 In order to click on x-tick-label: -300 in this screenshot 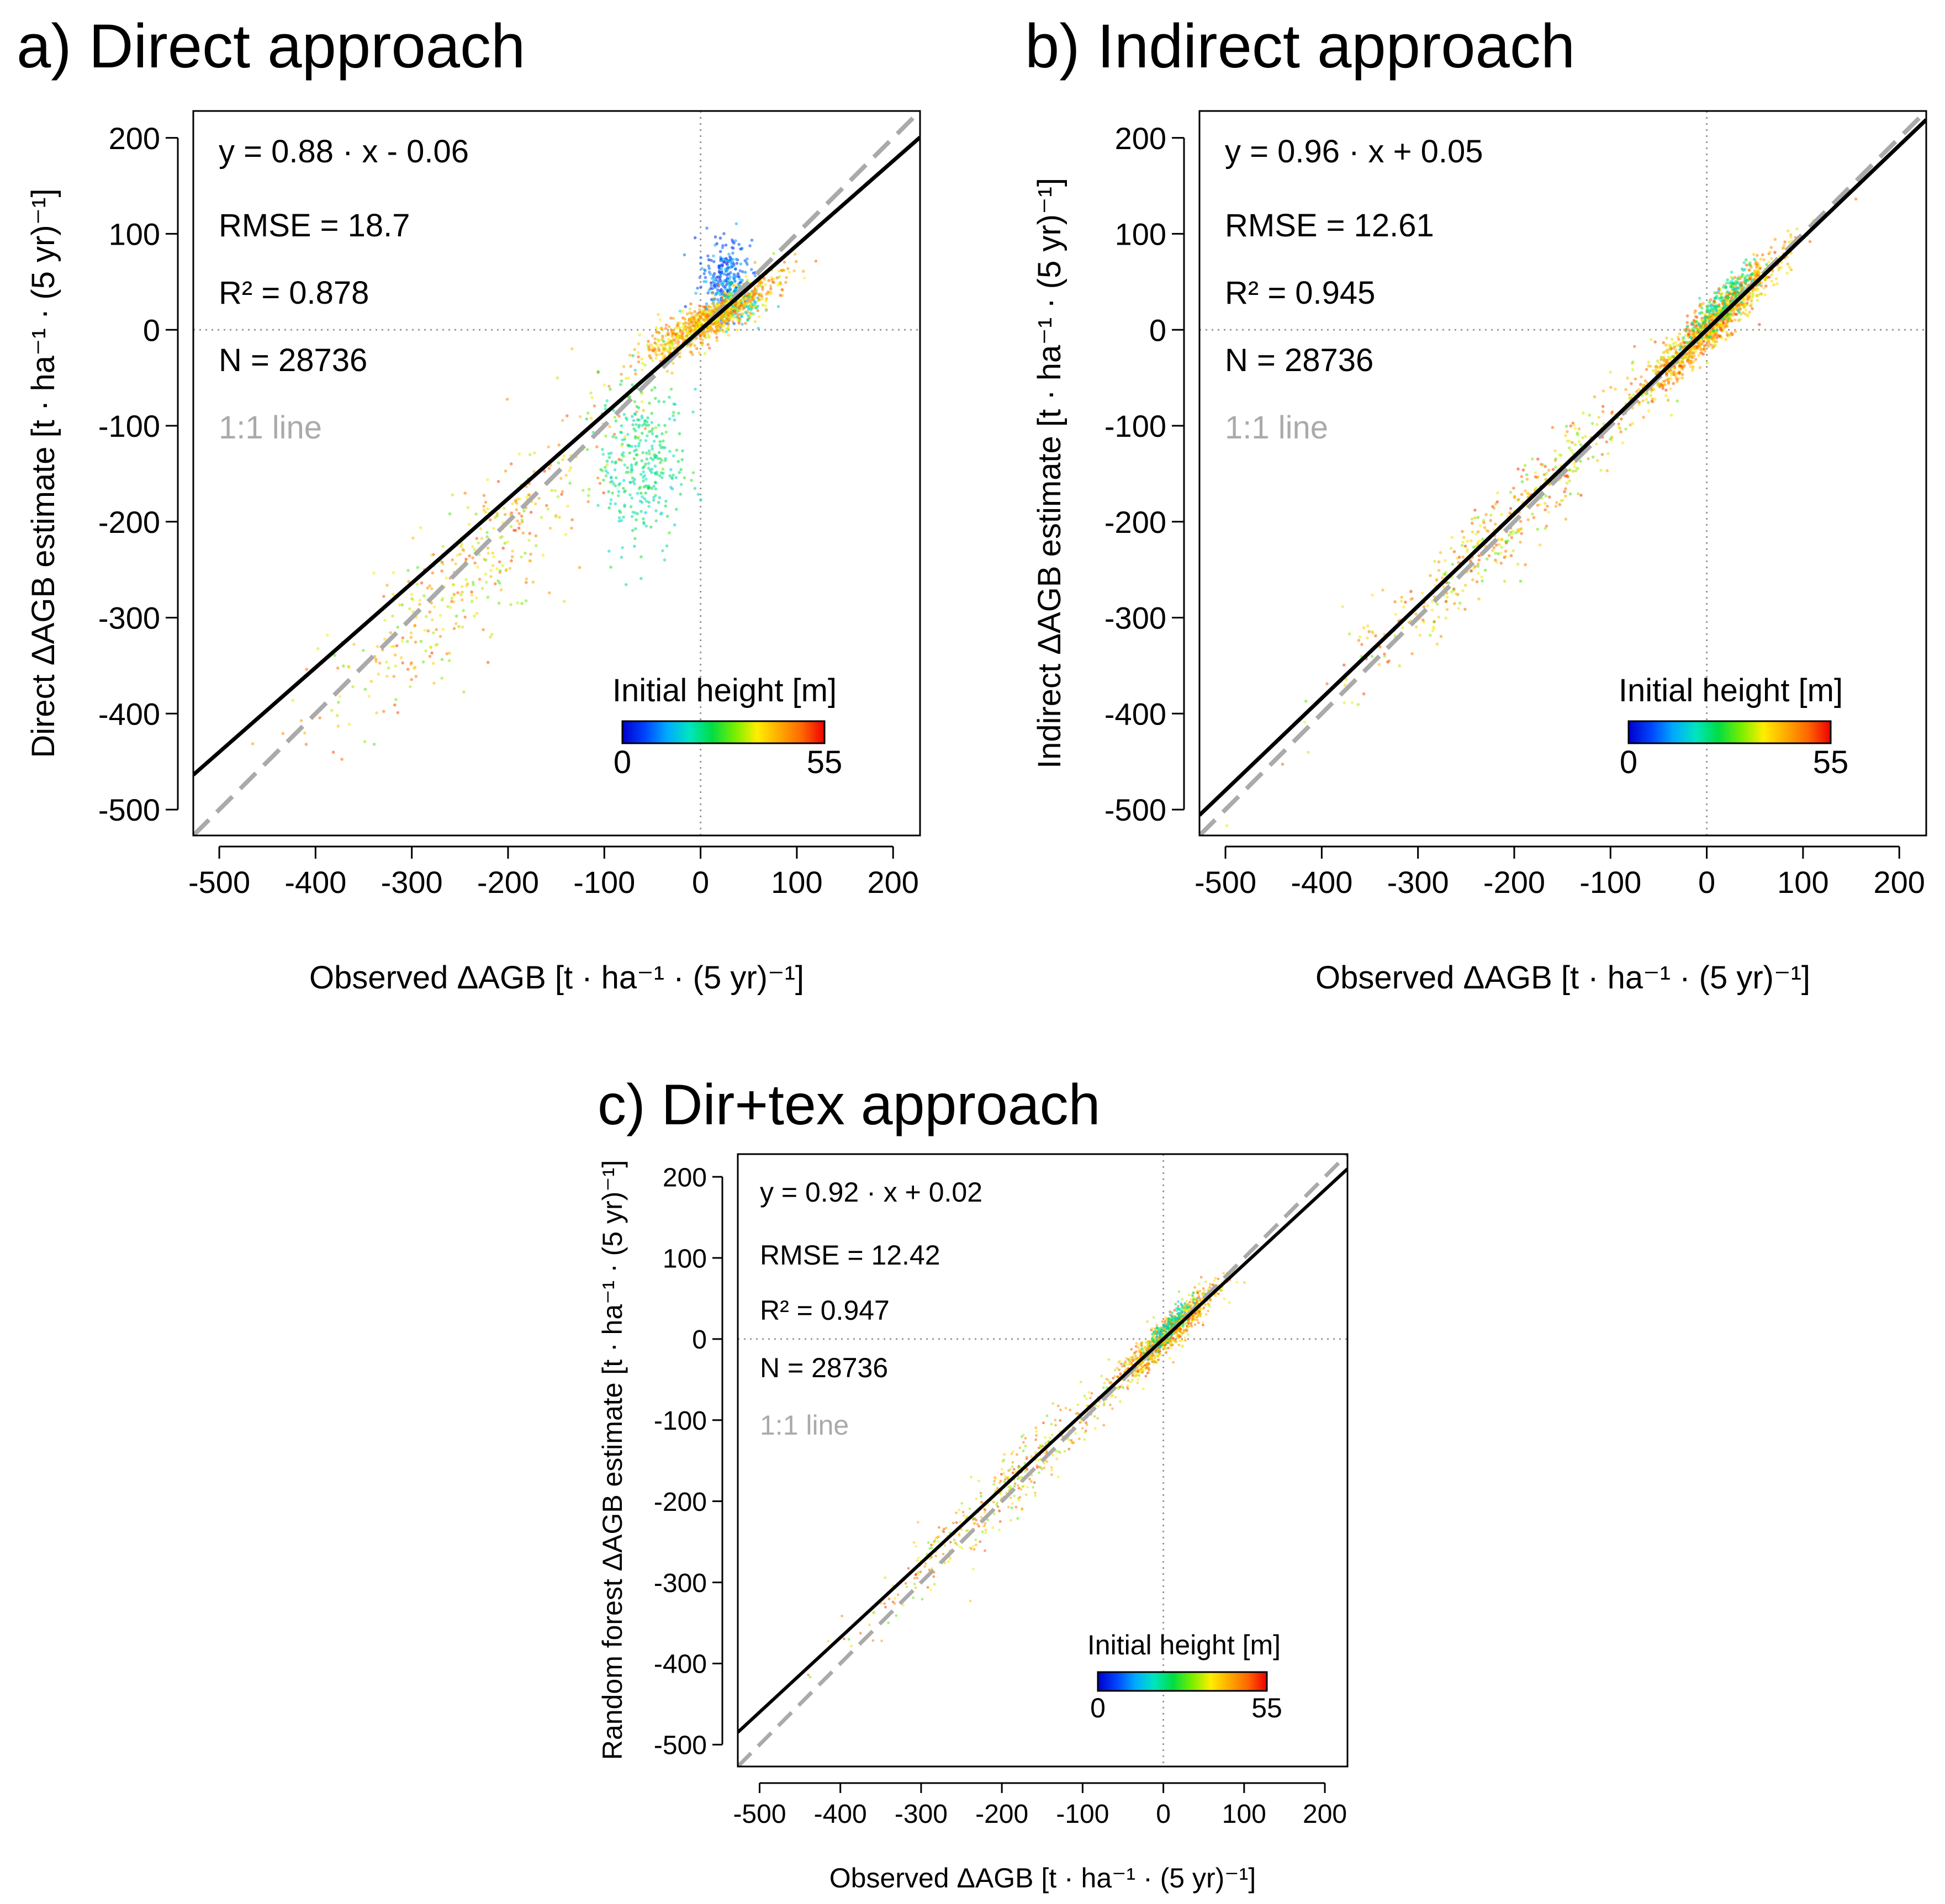, I will do `click(412, 882)`.